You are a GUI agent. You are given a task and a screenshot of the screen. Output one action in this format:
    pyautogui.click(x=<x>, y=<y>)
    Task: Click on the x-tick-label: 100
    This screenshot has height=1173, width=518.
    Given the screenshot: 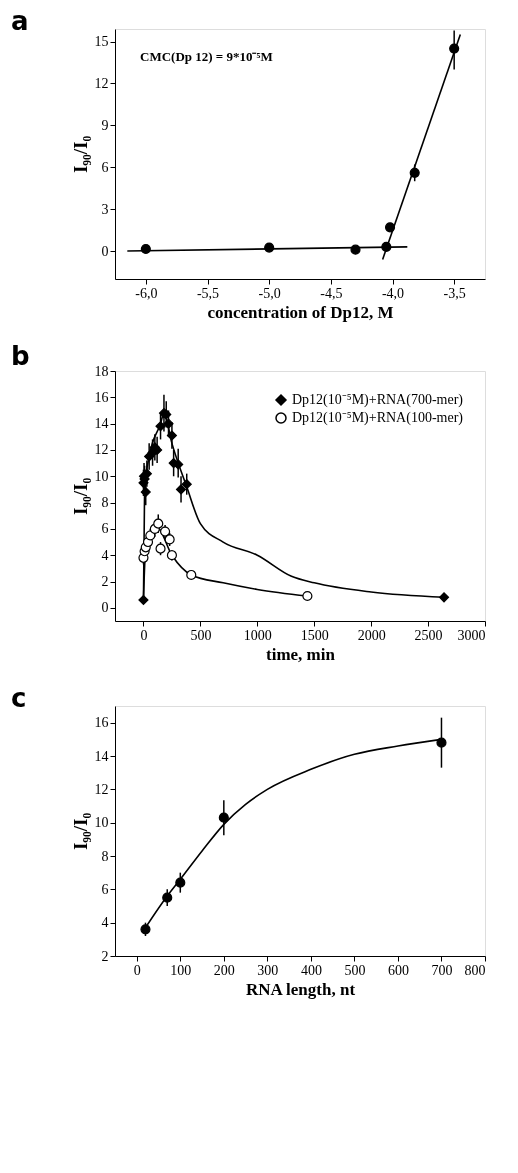 What is the action you would take?
    pyautogui.click(x=181, y=970)
    